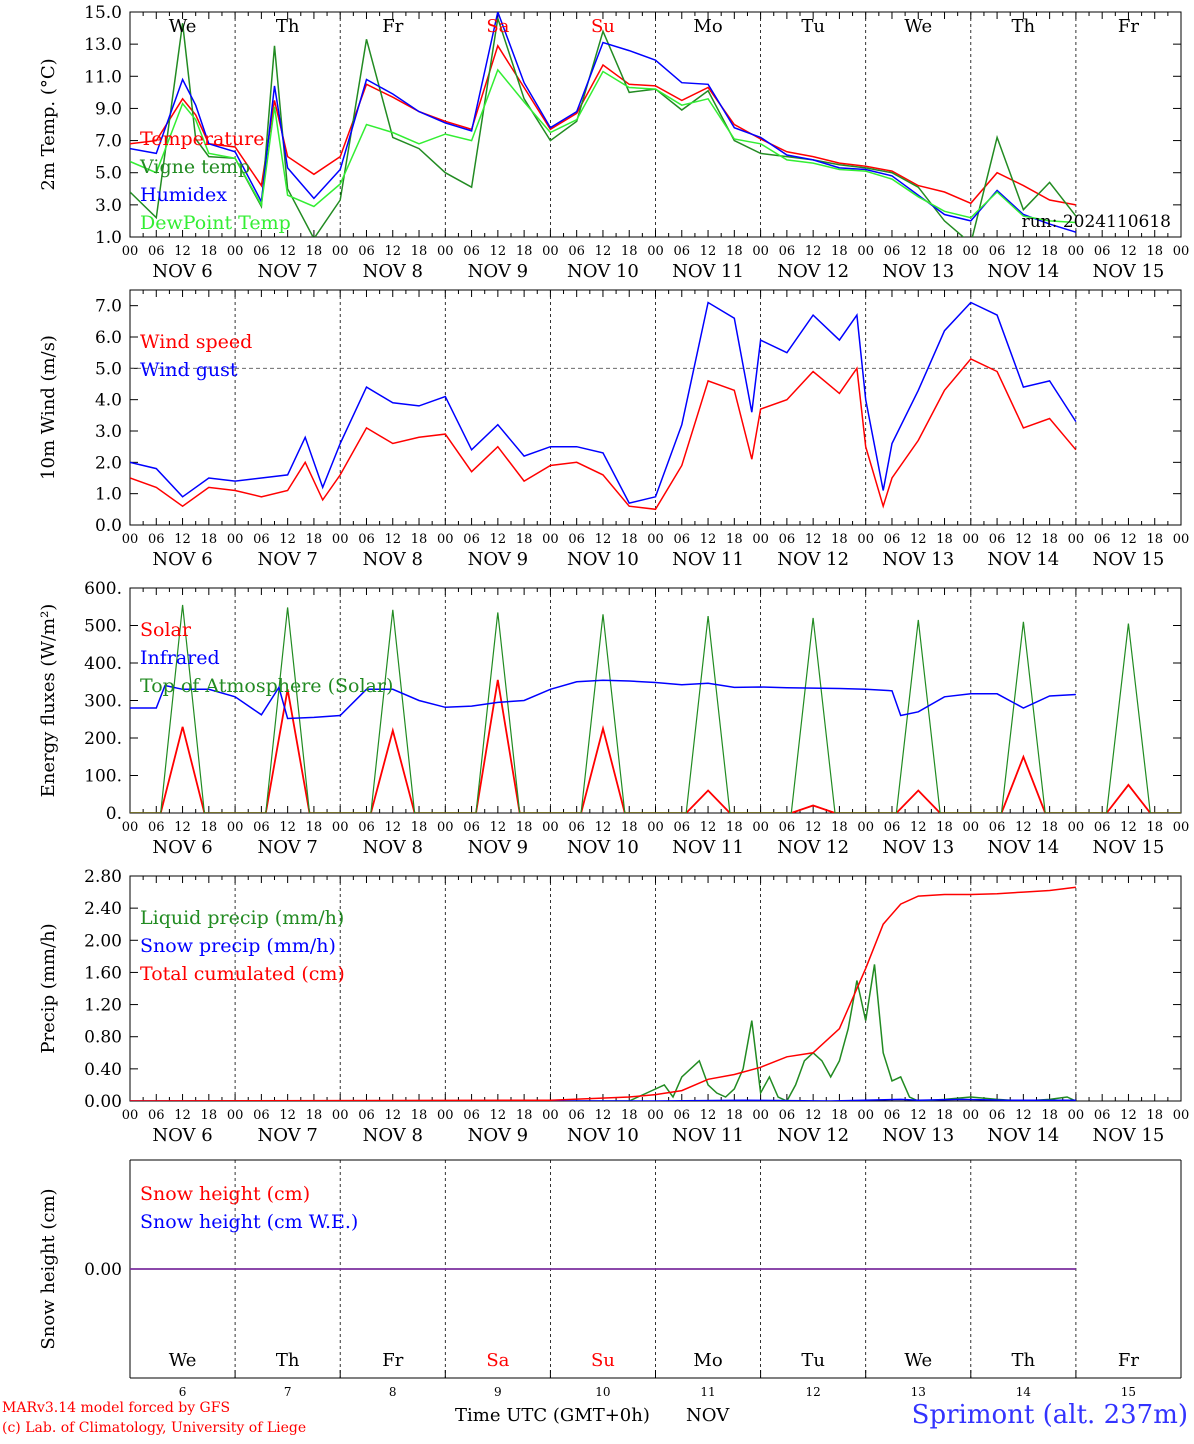  Describe the element at coordinates (288, 1392) in the screenshot. I see `day-number-label: 7` at that location.